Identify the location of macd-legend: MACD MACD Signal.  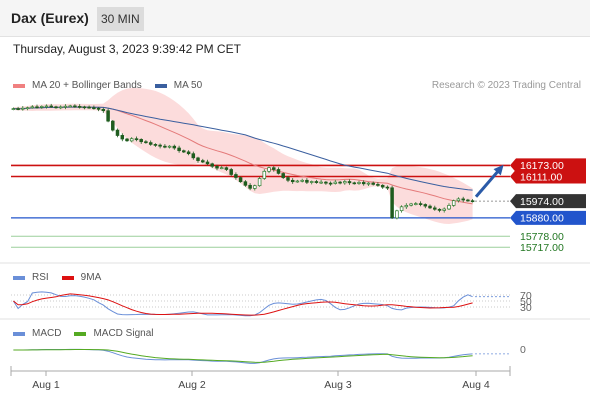
(83, 333).